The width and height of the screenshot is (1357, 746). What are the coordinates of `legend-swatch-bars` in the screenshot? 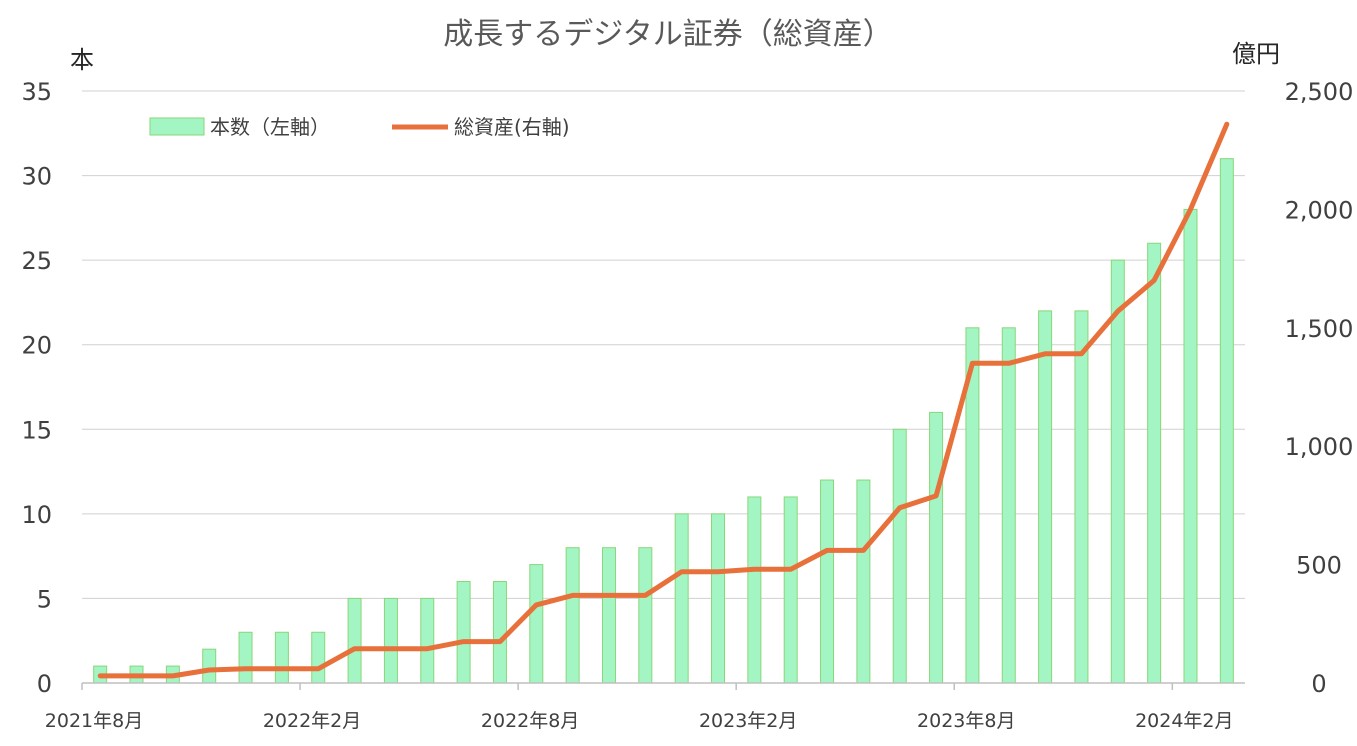 It's located at (177, 126).